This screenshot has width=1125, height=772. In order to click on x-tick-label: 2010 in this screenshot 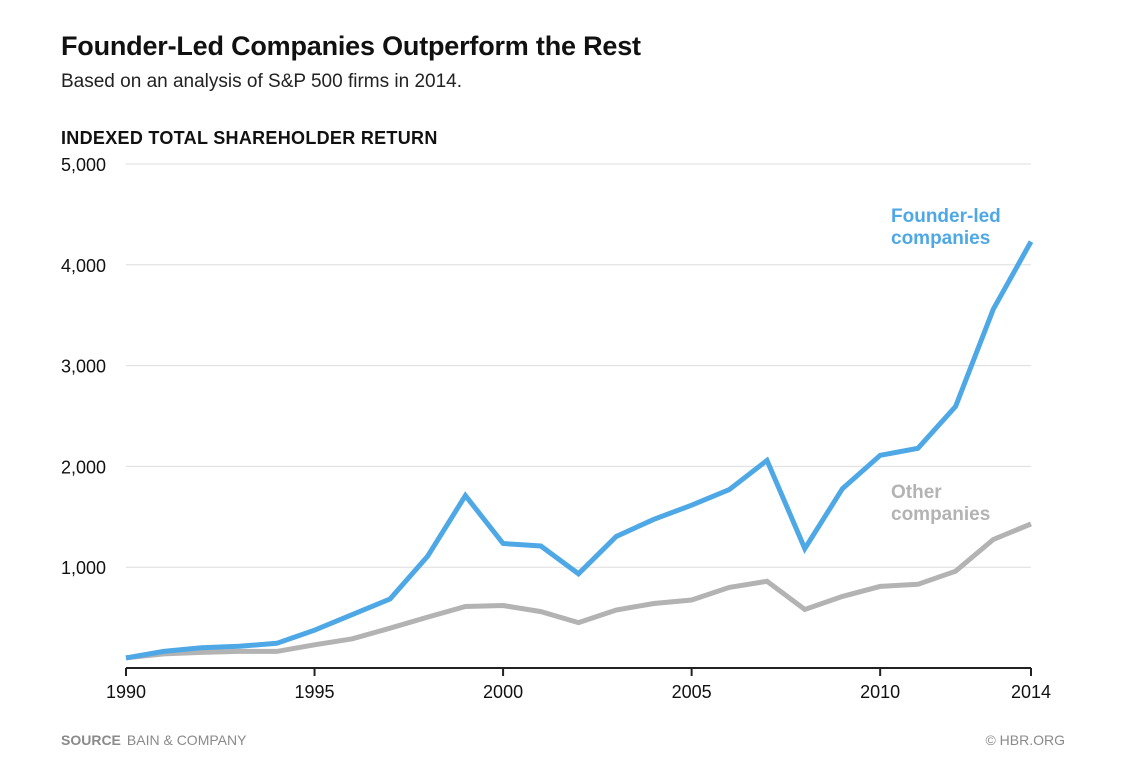, I will do `click(880, 692)`.